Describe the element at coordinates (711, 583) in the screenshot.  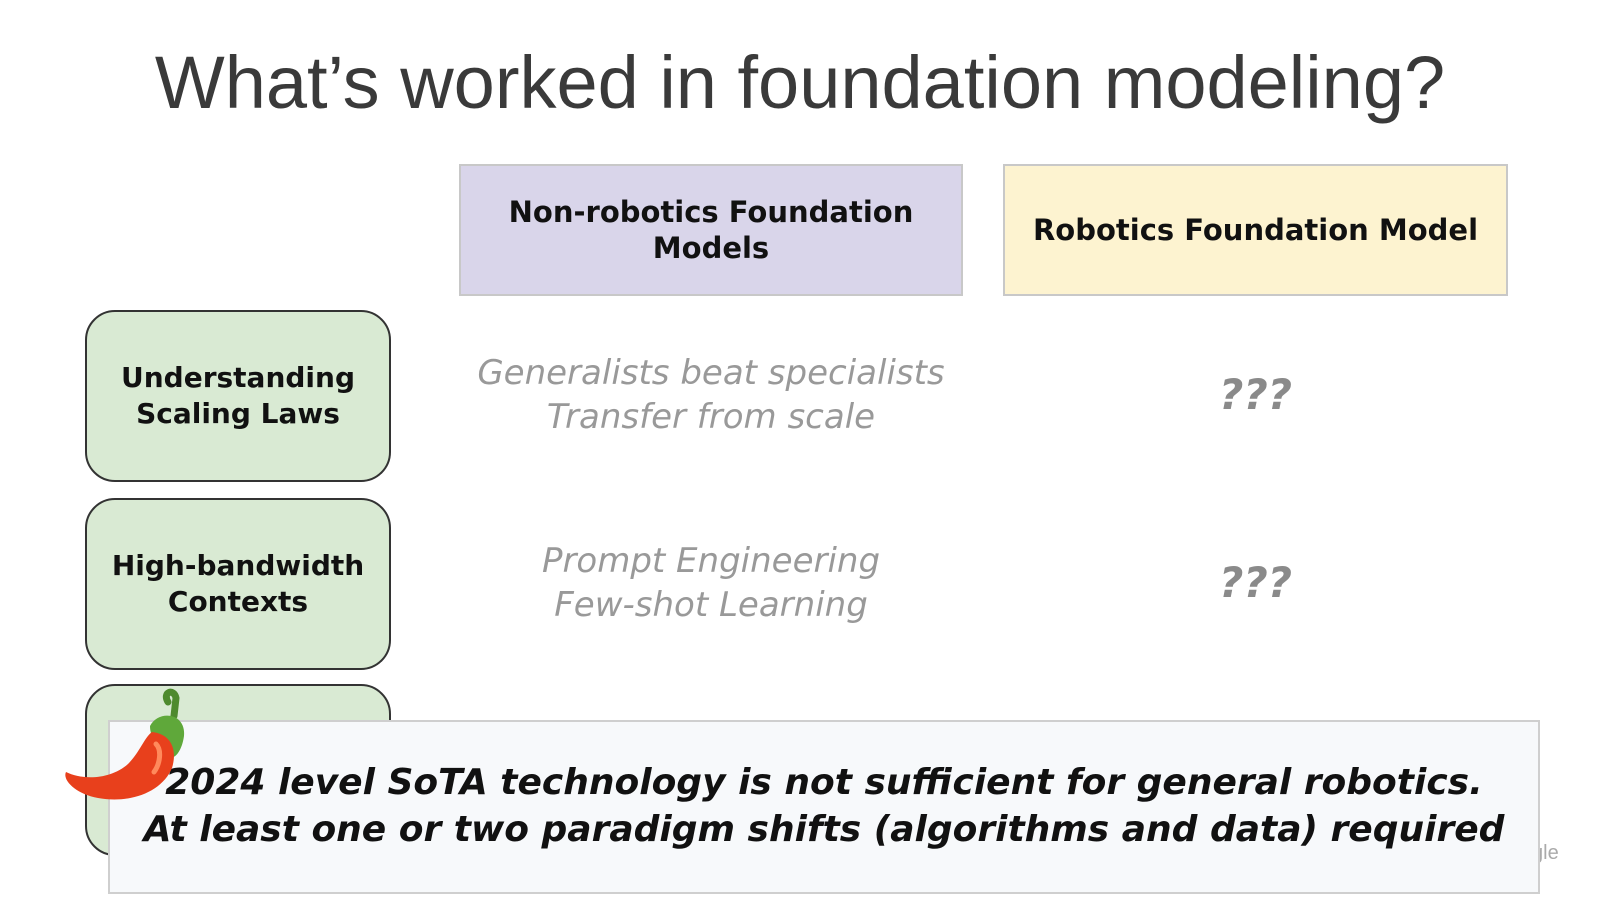
I see `row-cell: Prompt Engineering Few-shot Learning` at that location.